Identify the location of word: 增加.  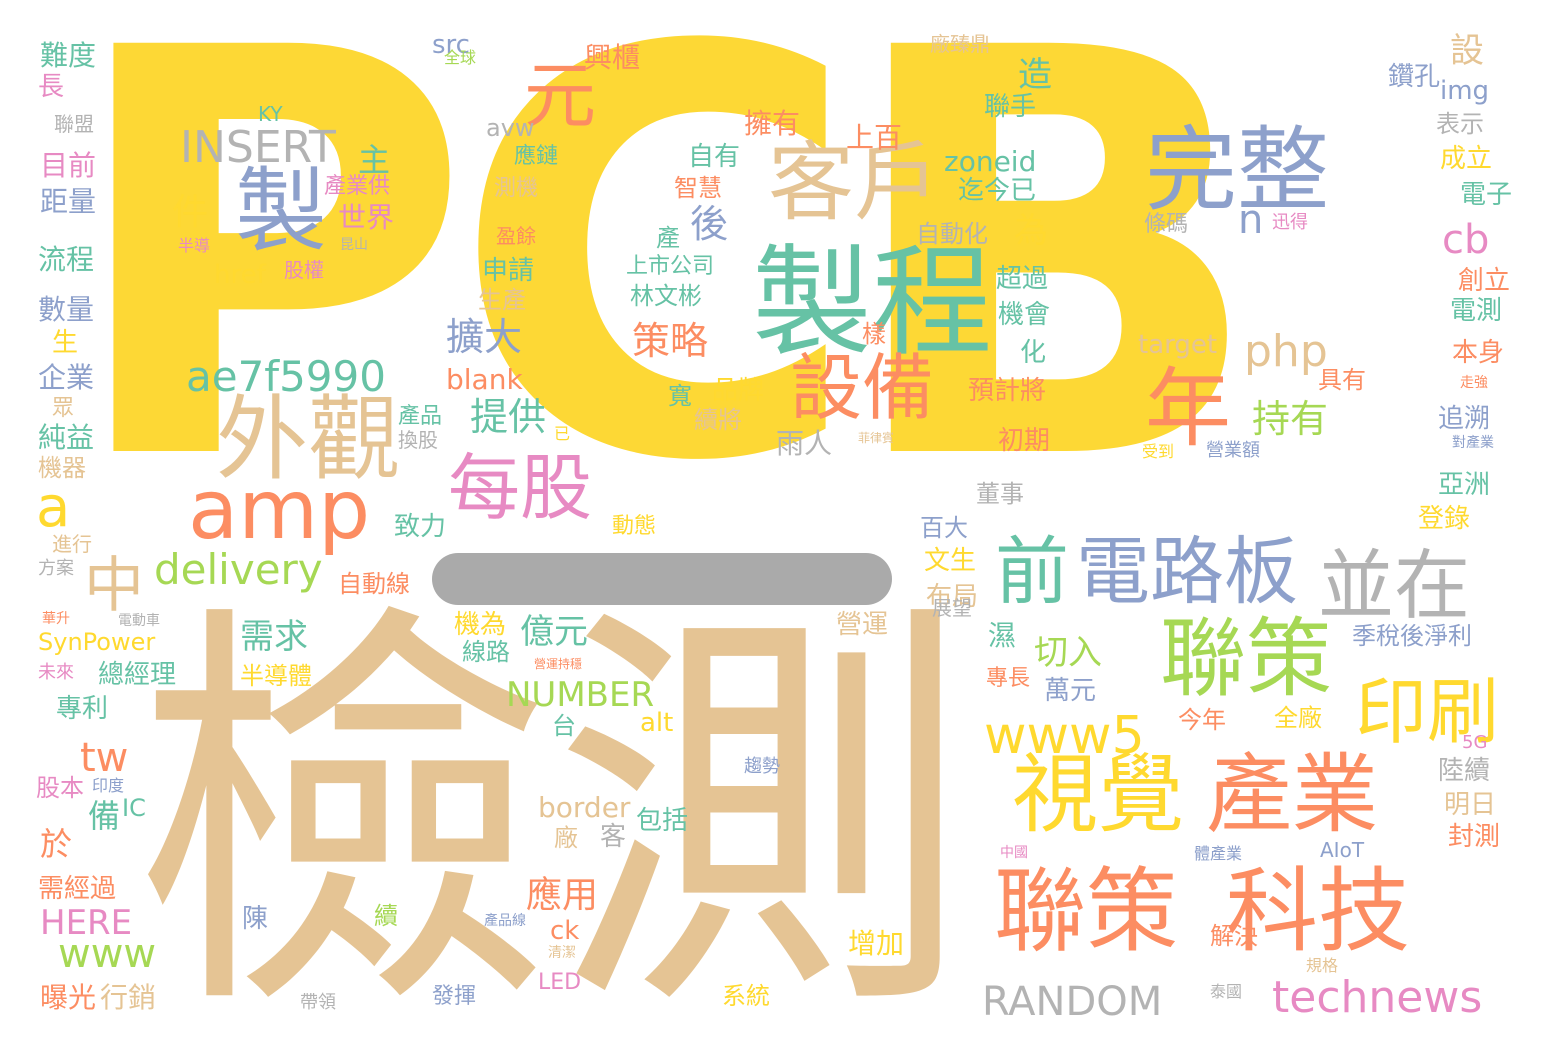
(876, 943).